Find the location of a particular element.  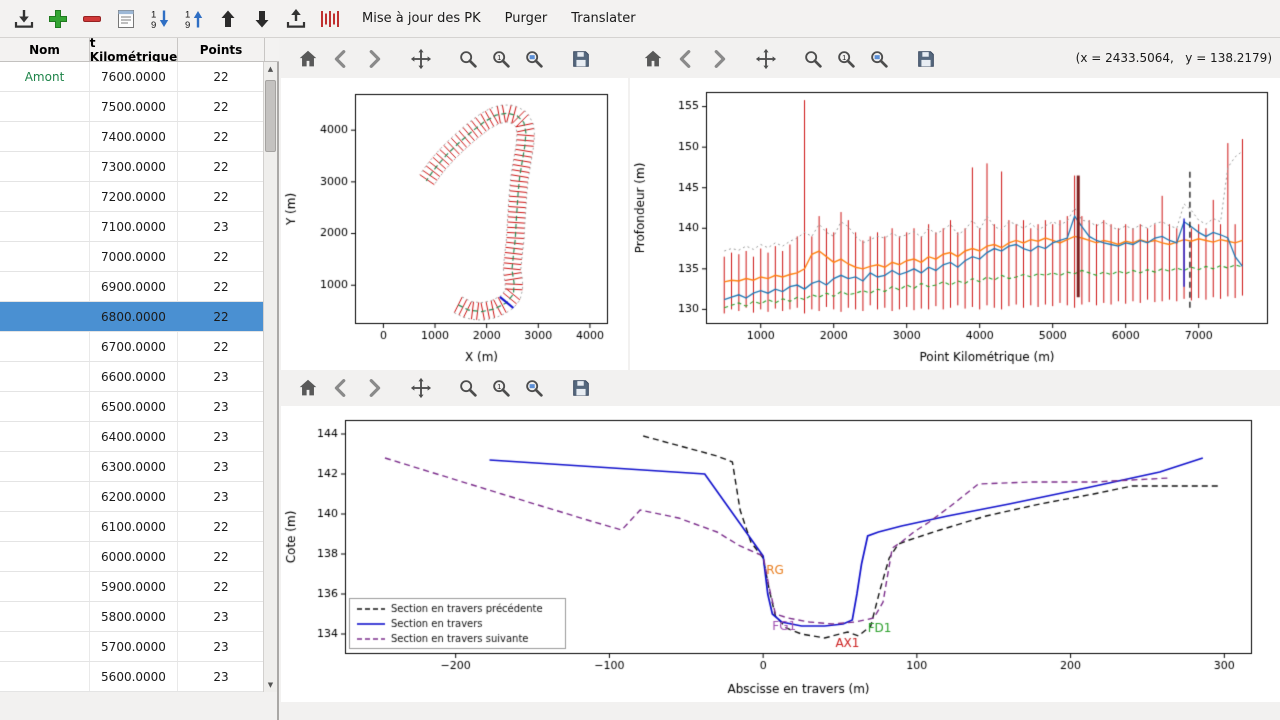

cross-zoom-one-button: 1 is located at coordinates (501, 388).